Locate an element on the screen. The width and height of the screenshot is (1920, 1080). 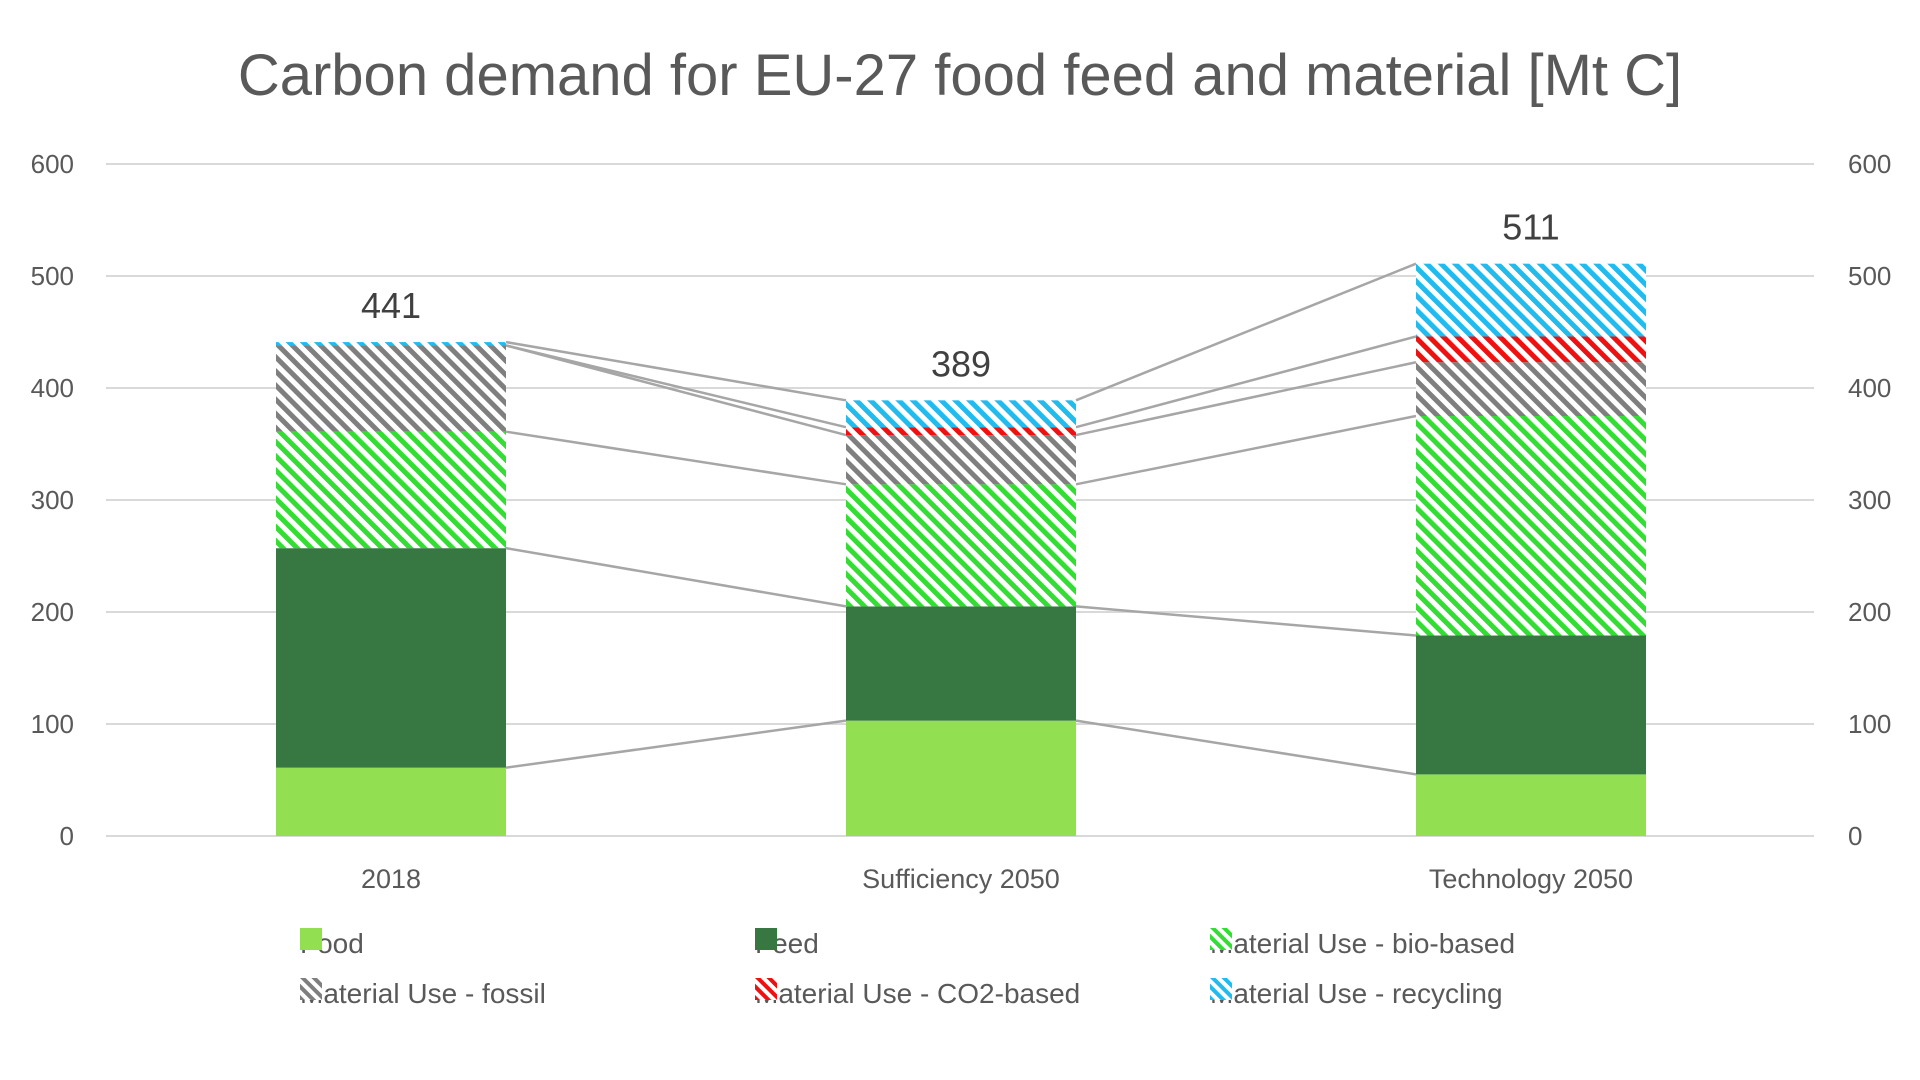
y-tick-label-left: 200 is located at coordinates (52, 612).